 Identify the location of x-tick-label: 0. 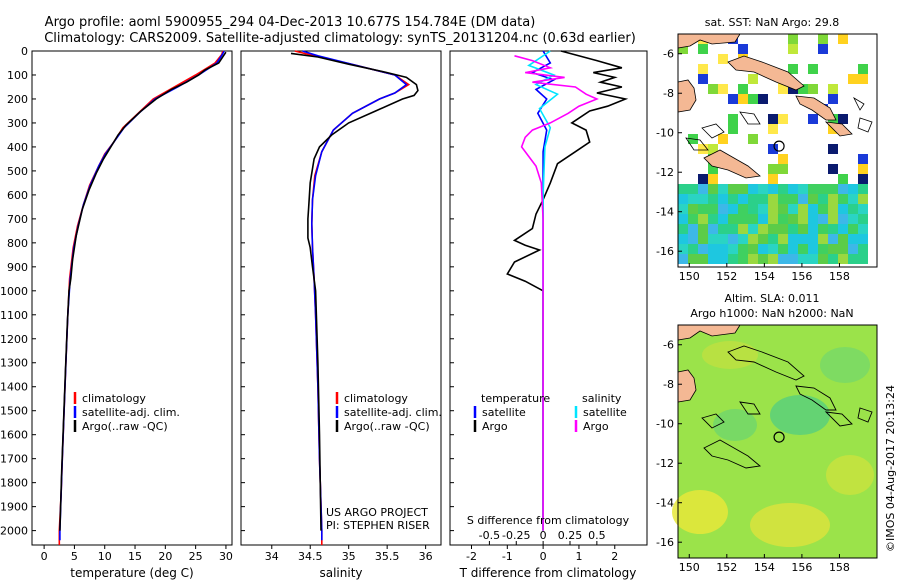
(543, 556).